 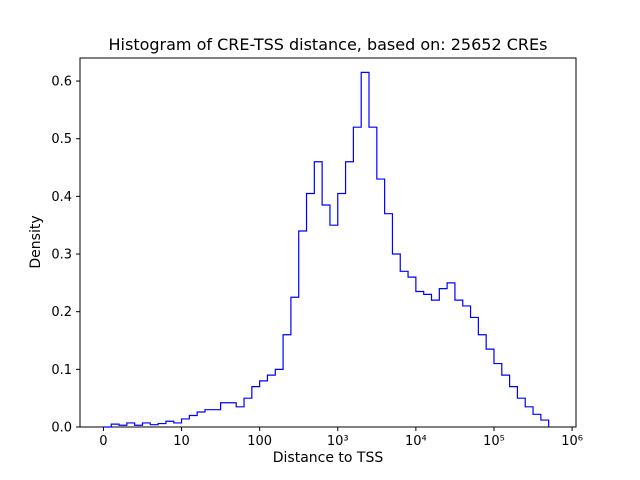 I want to click on x-tick-label: 10, so click(x=181, y=441).